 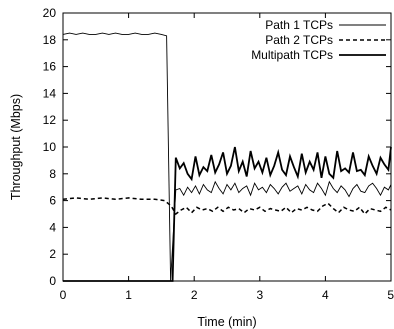 What do you see at coordinates (194, 295) in the screenshot?
I see `x-tick-label: 2` at bounding box center [194, 295].